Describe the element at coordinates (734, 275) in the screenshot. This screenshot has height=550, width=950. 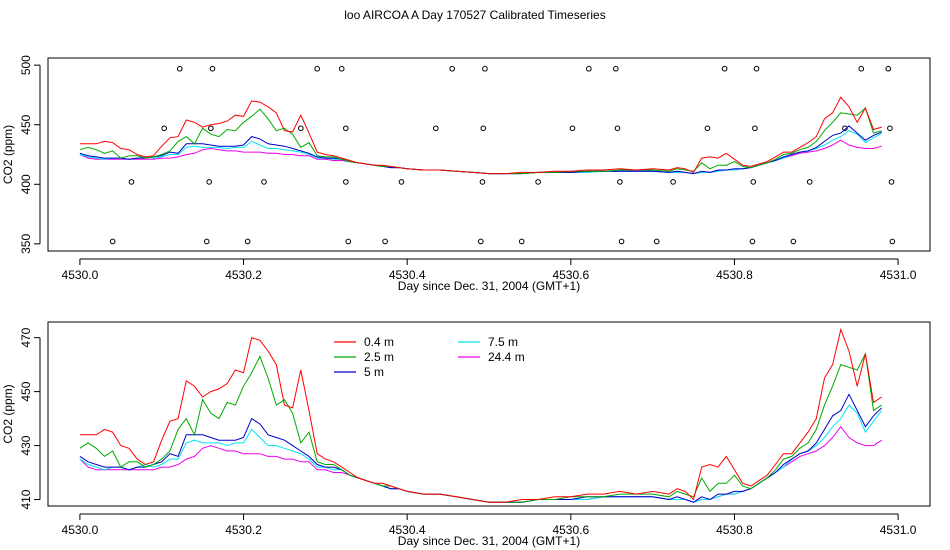
I see `top-x-tick-label: 4530.8` at that location.